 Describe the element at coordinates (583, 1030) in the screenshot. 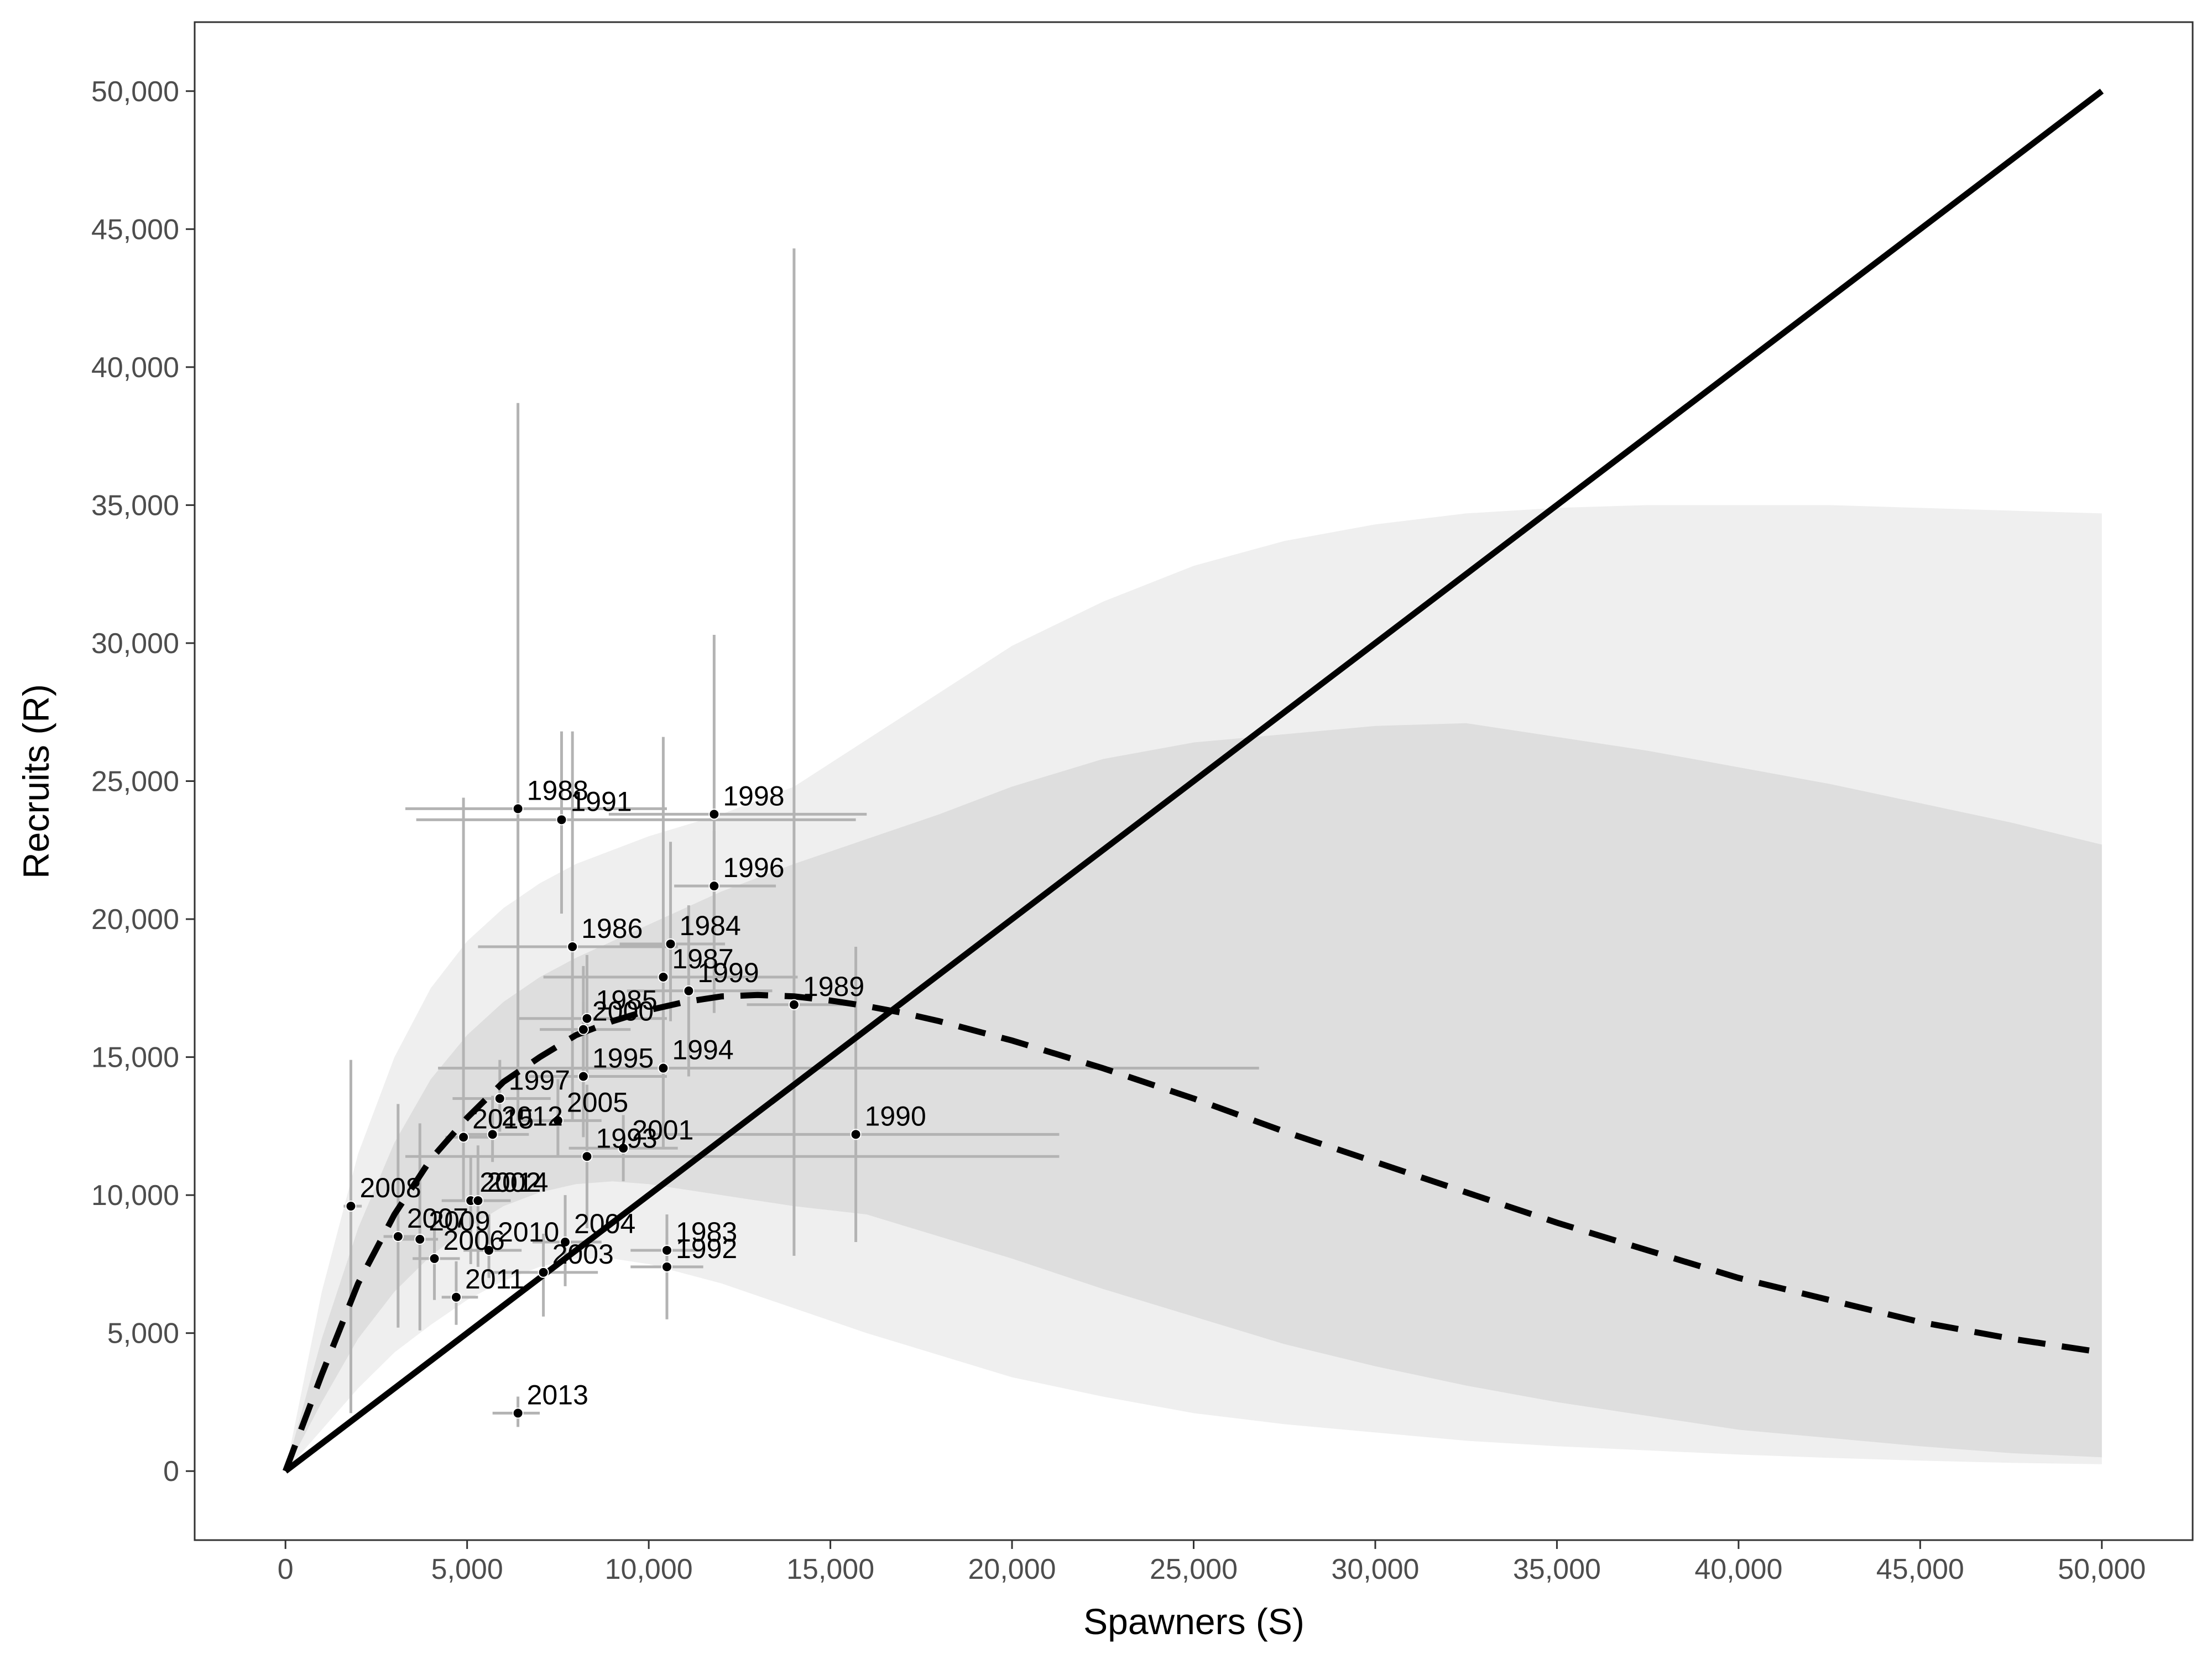

I see `point-2000` at that location.